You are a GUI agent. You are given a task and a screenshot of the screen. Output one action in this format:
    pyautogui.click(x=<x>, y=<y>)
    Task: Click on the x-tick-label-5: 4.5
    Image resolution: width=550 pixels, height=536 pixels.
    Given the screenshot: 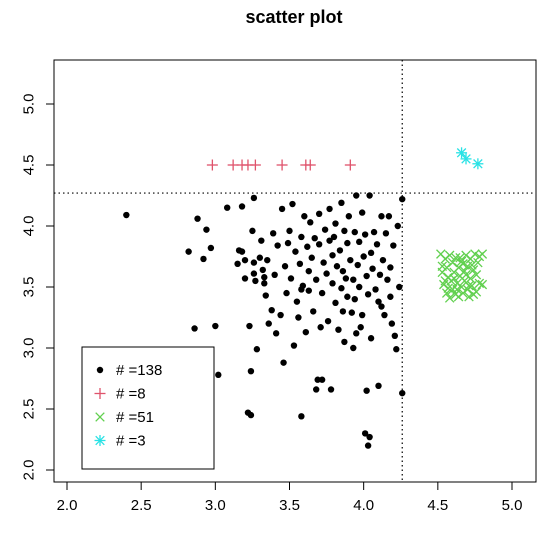 What is the action you would take?
    pyautogui.click(x=437, y=505)
    